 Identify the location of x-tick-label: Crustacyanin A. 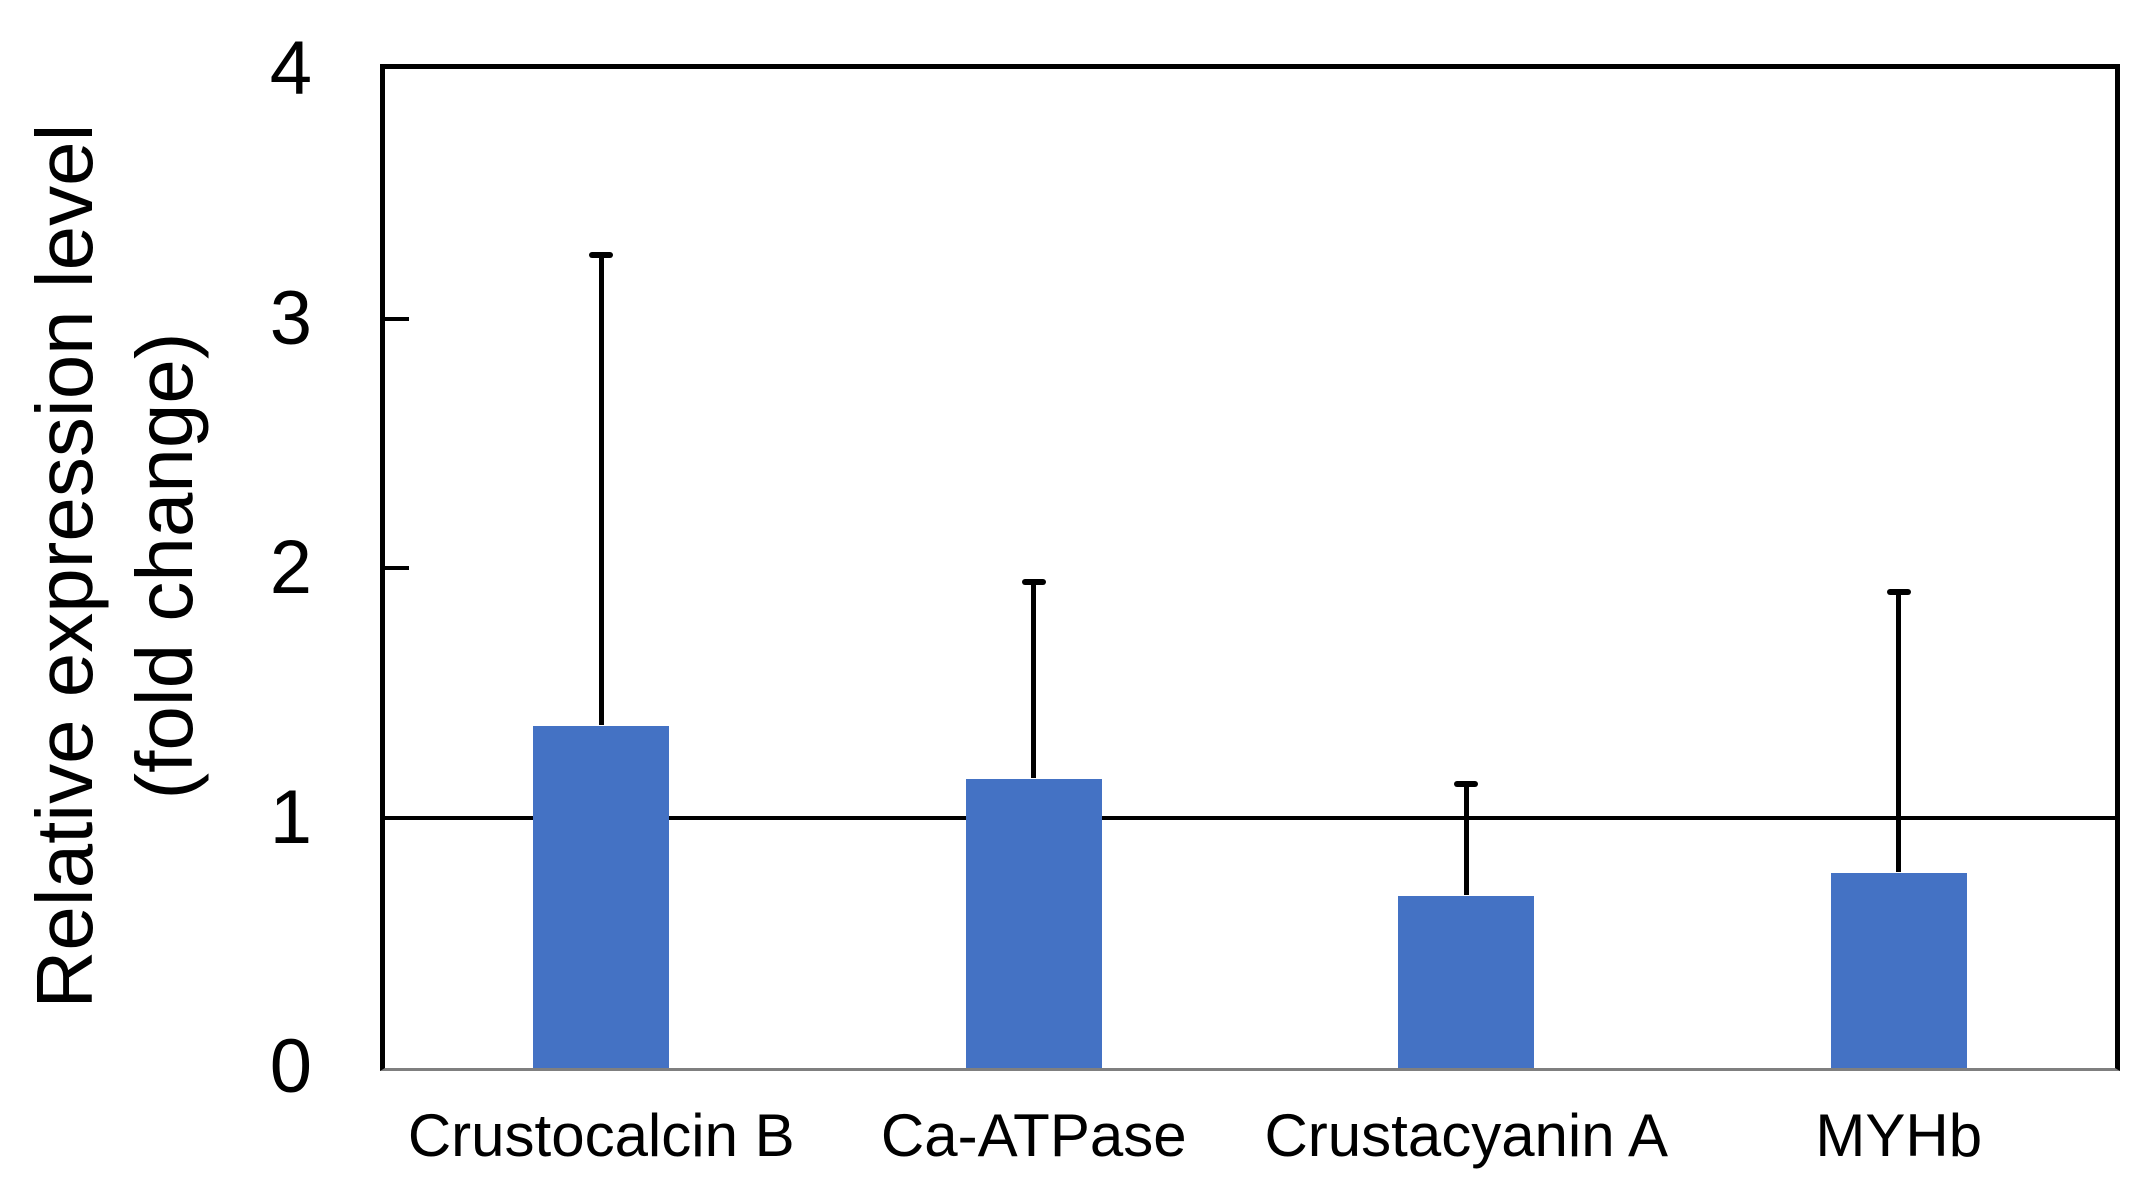
(1466, 1135).